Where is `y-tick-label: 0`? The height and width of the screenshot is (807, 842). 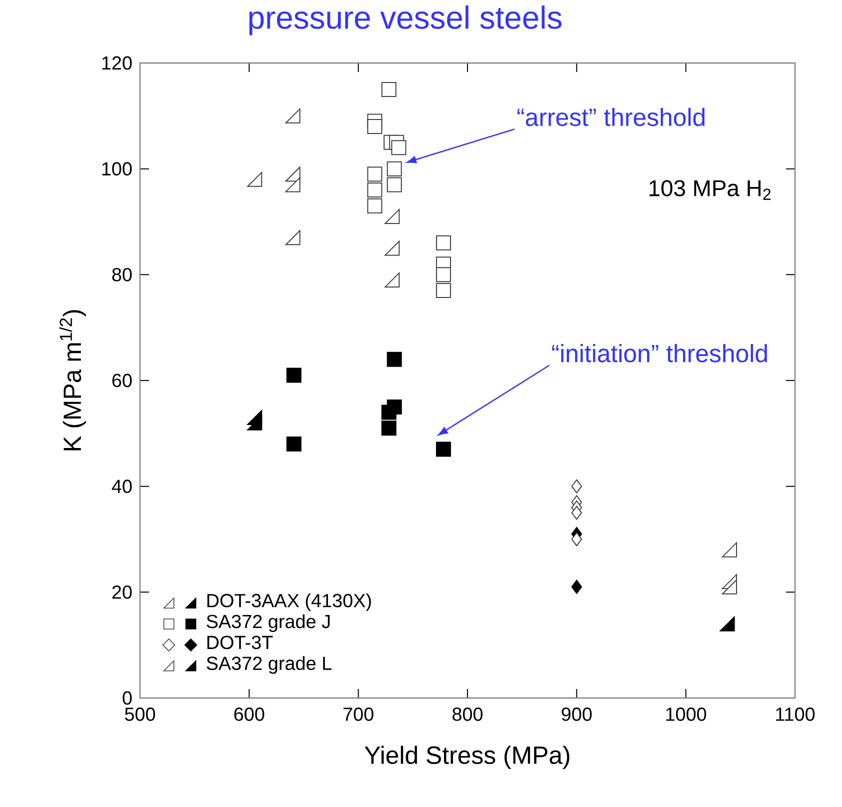
y-tick-label: 0 is located at coordinates (127, 698).